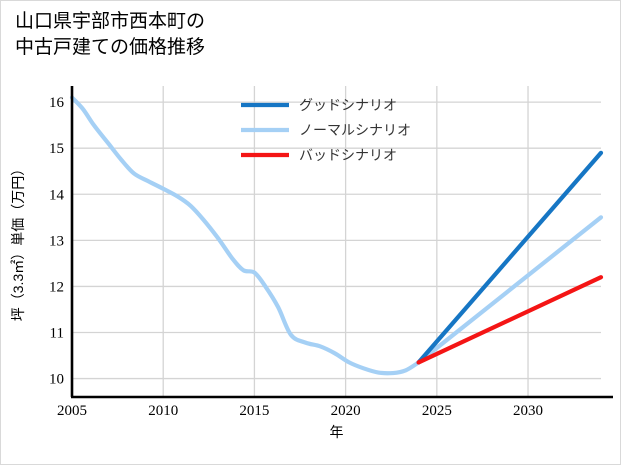 Image resolution: width=621 pixels, height=466 pixels. Describe the element at coordinates (57, 195) in the screenshot. I see `y-tick-14: 14` at that location.